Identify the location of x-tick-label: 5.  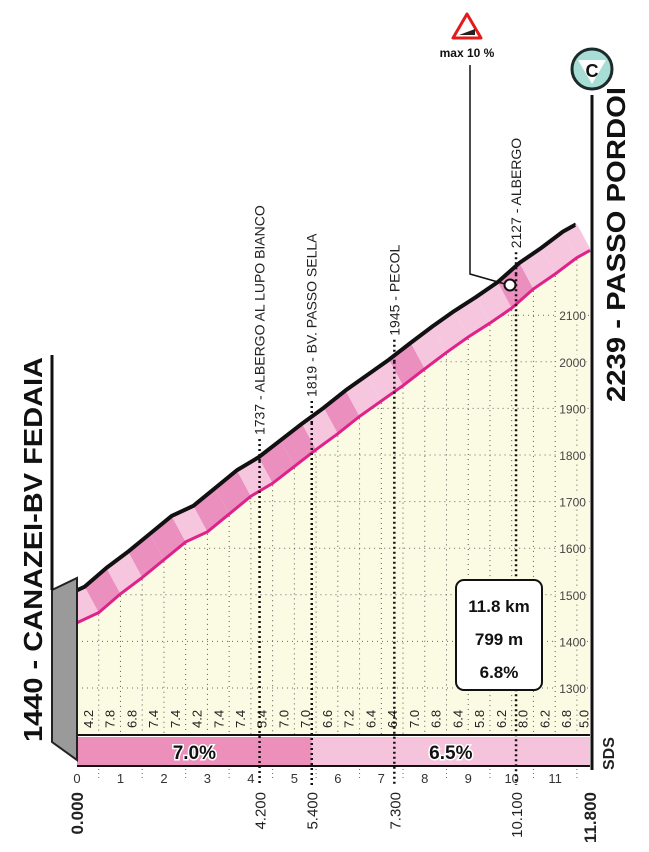
(294, 778).